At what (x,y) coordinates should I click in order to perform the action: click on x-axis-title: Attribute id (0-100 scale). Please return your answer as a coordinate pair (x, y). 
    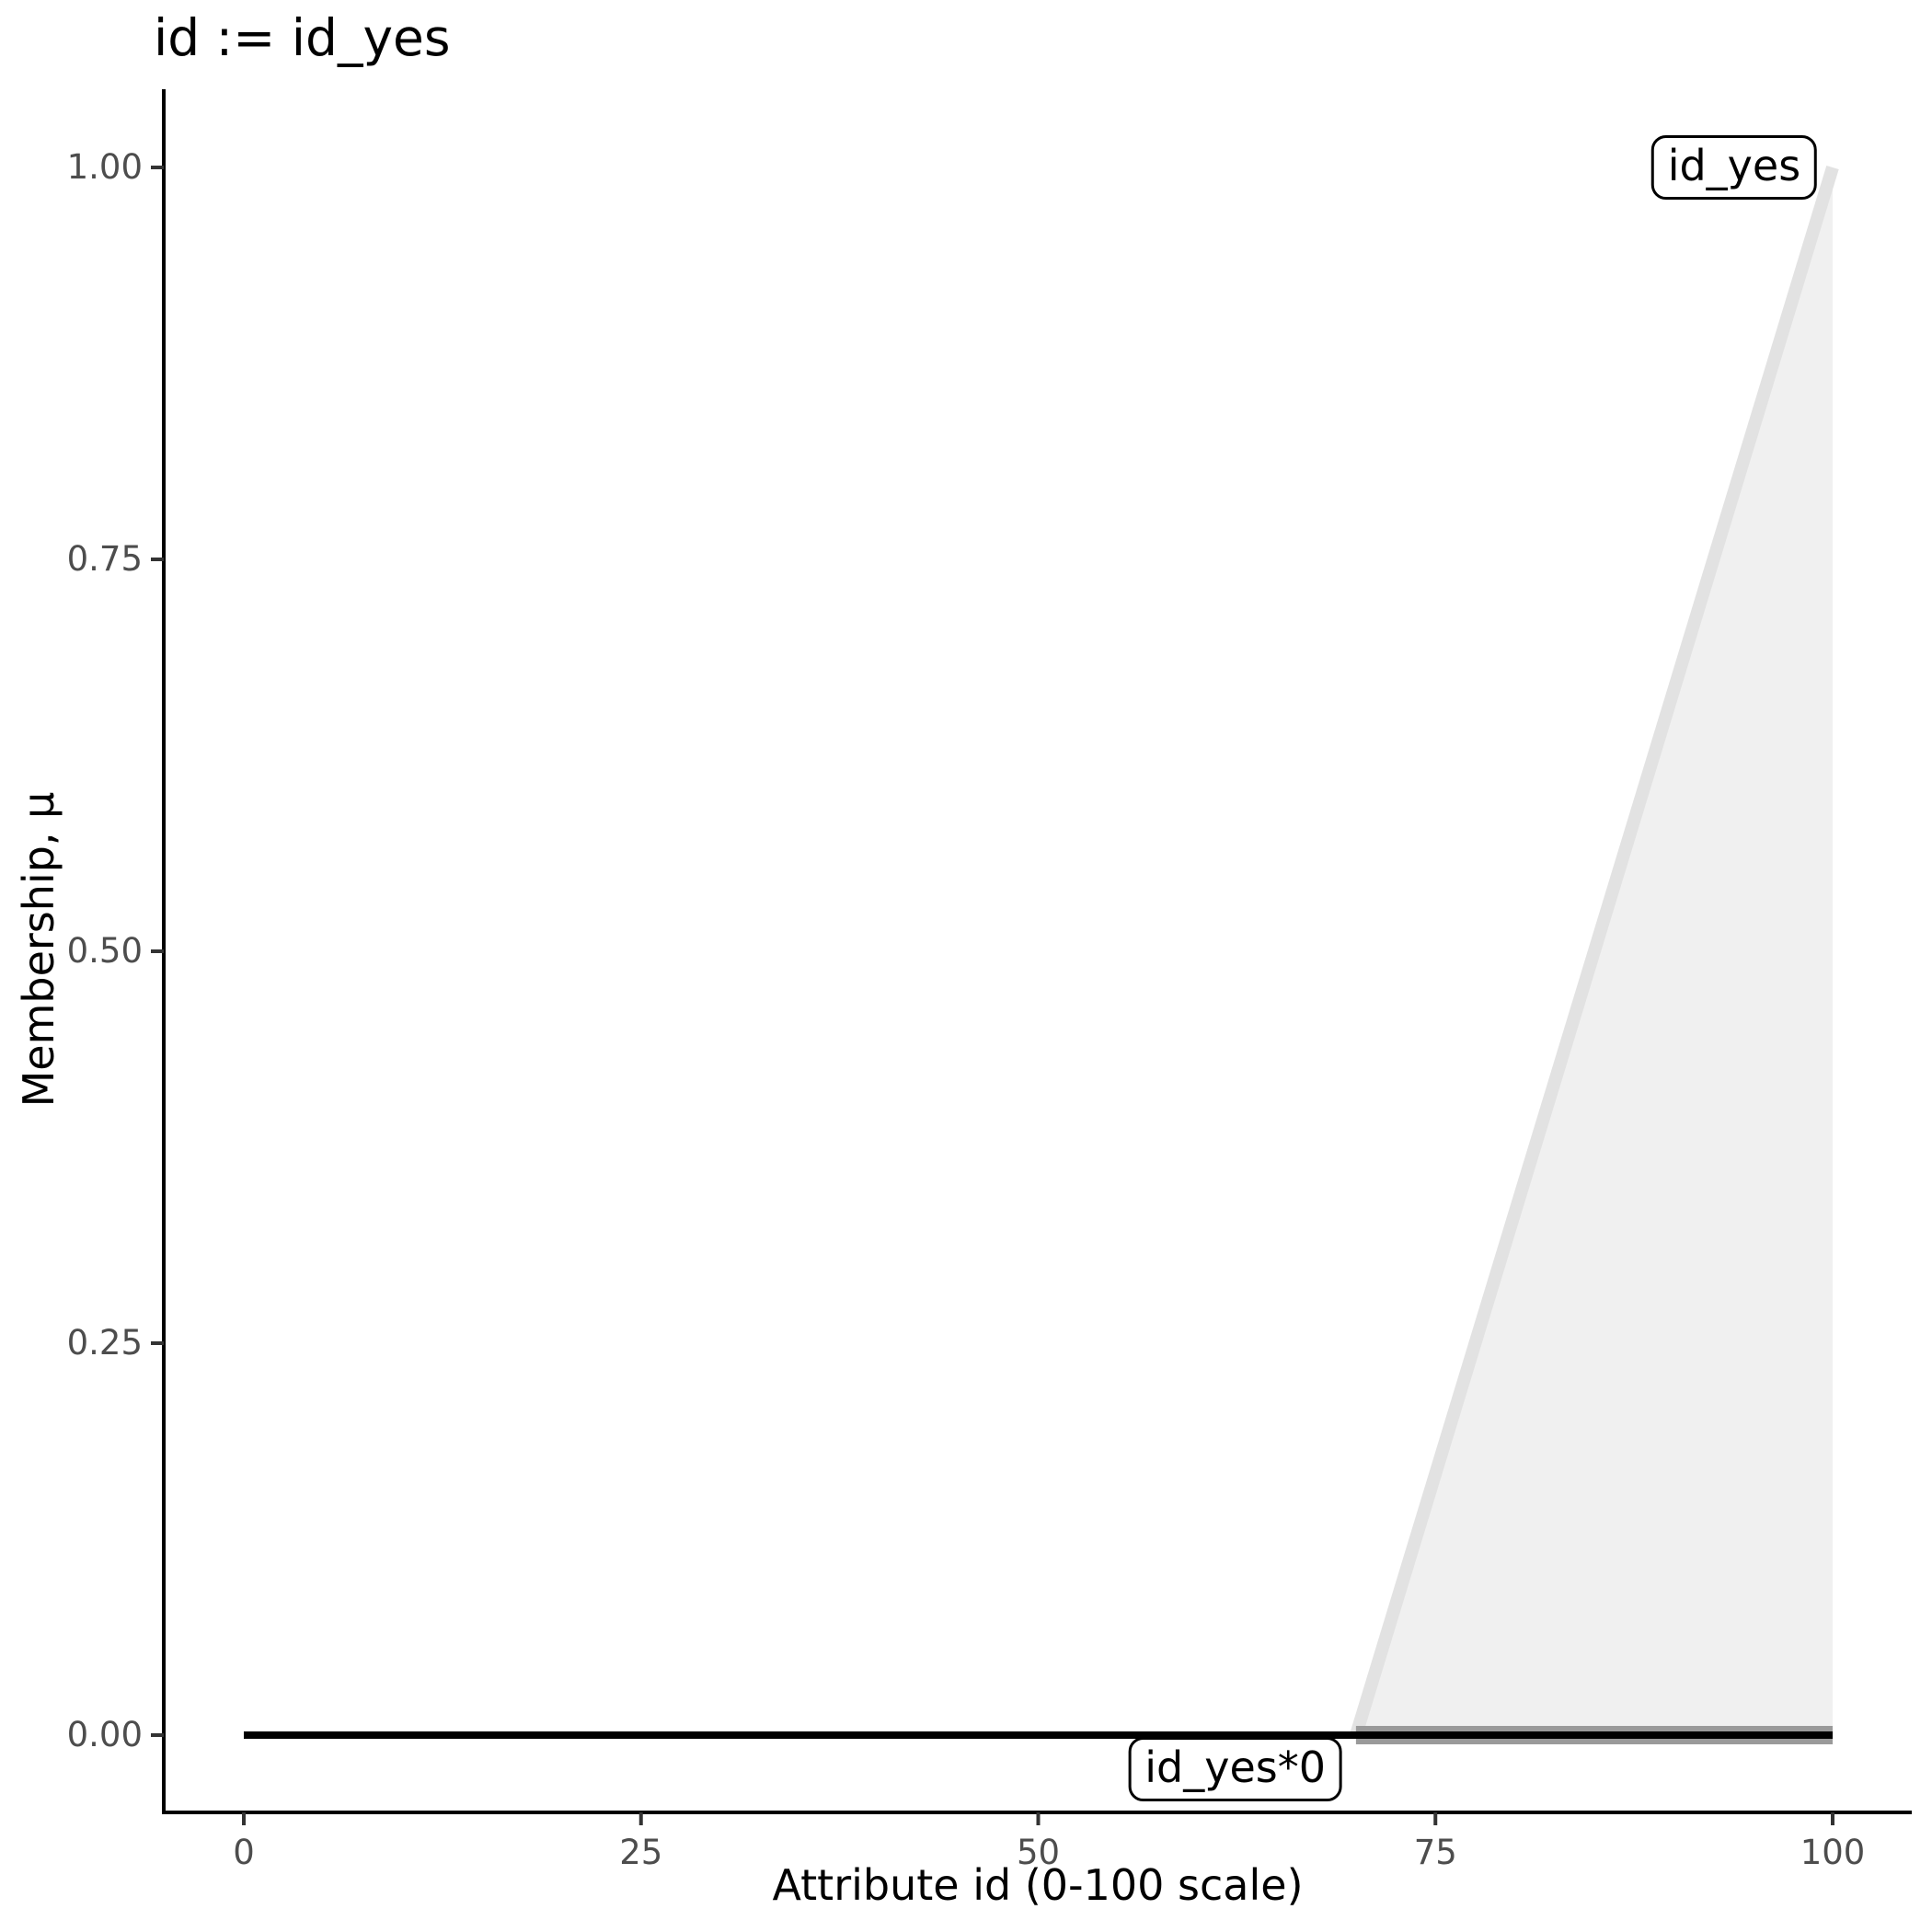
    Looking at the image, I should click on (1038, 1885).